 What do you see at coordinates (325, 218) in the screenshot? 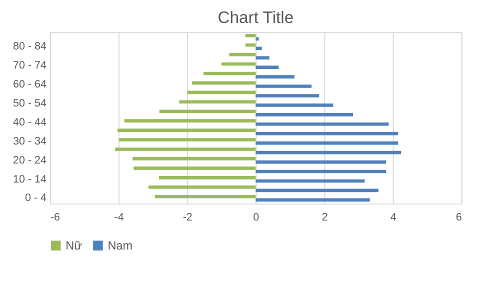
I see `x-tick-label: 2` at bounding box center [325, 218].